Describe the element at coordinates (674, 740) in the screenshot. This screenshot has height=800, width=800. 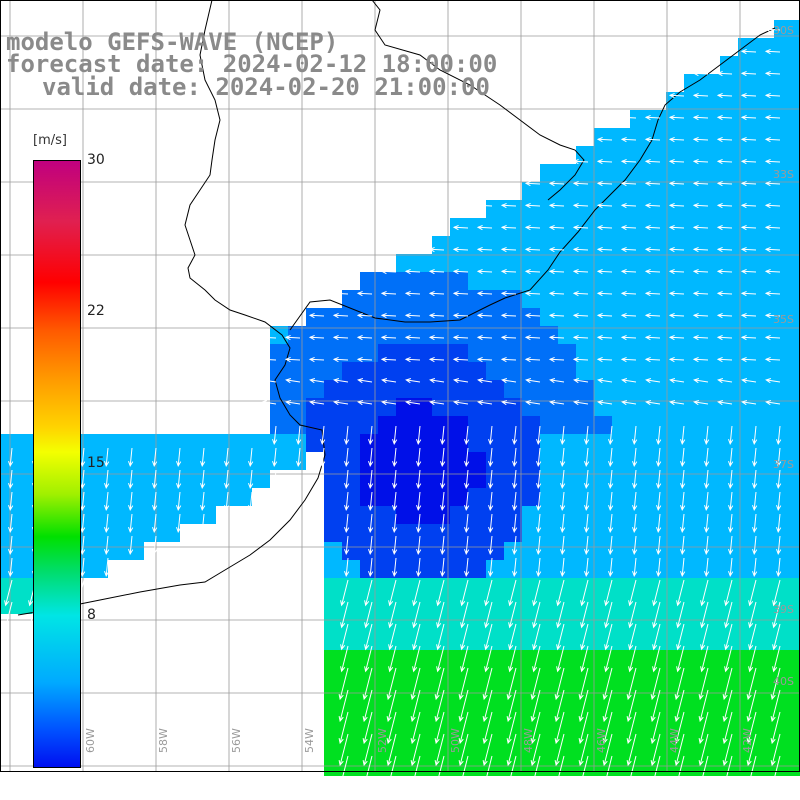
I see `lon-label: 44W` at that location.